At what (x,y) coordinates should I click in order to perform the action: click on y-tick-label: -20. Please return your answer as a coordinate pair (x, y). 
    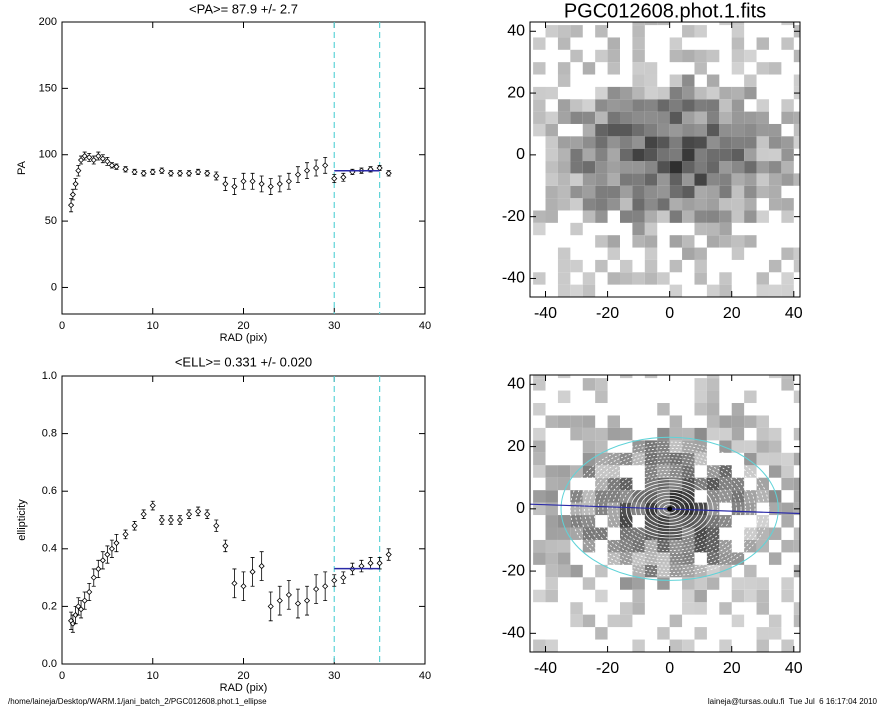
    Looking at the image, I should click on (513, 216).